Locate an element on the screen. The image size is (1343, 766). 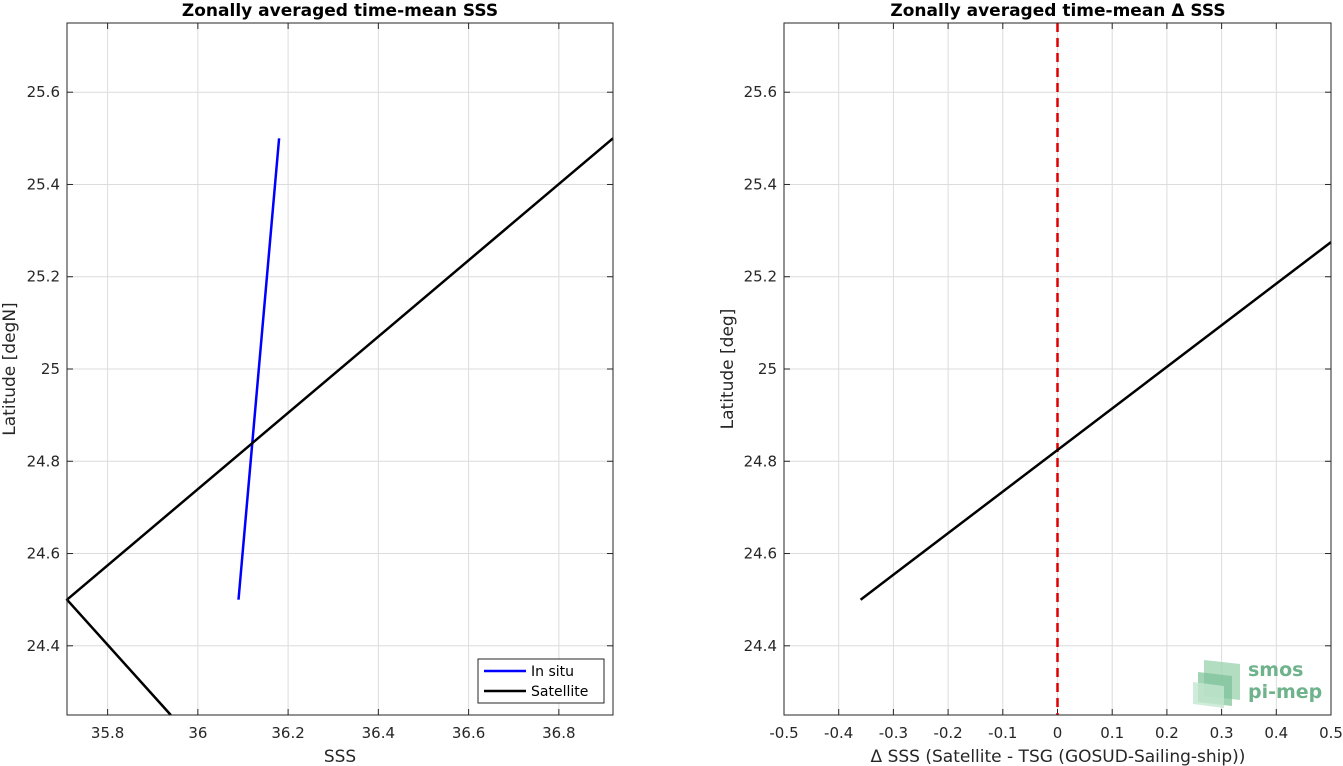
right-x-tick-label: 0.3 is located at coordinates (1222, 733).